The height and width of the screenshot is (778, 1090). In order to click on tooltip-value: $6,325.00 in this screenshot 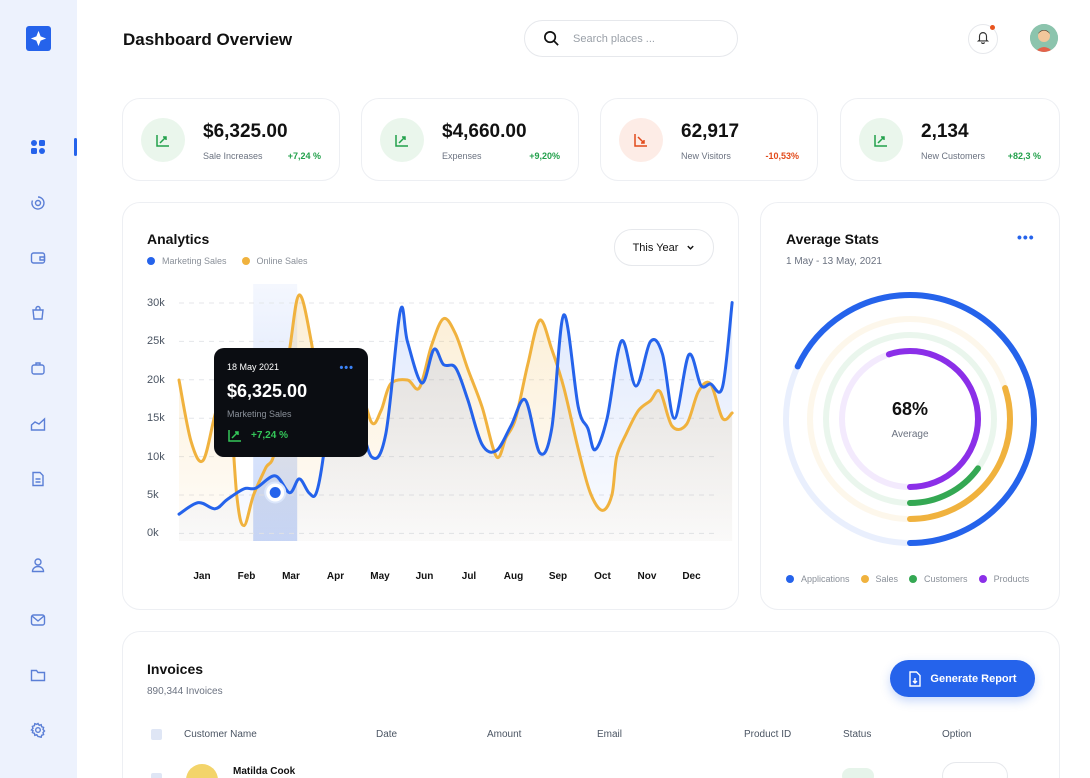, I will do `click(267, 391)`.